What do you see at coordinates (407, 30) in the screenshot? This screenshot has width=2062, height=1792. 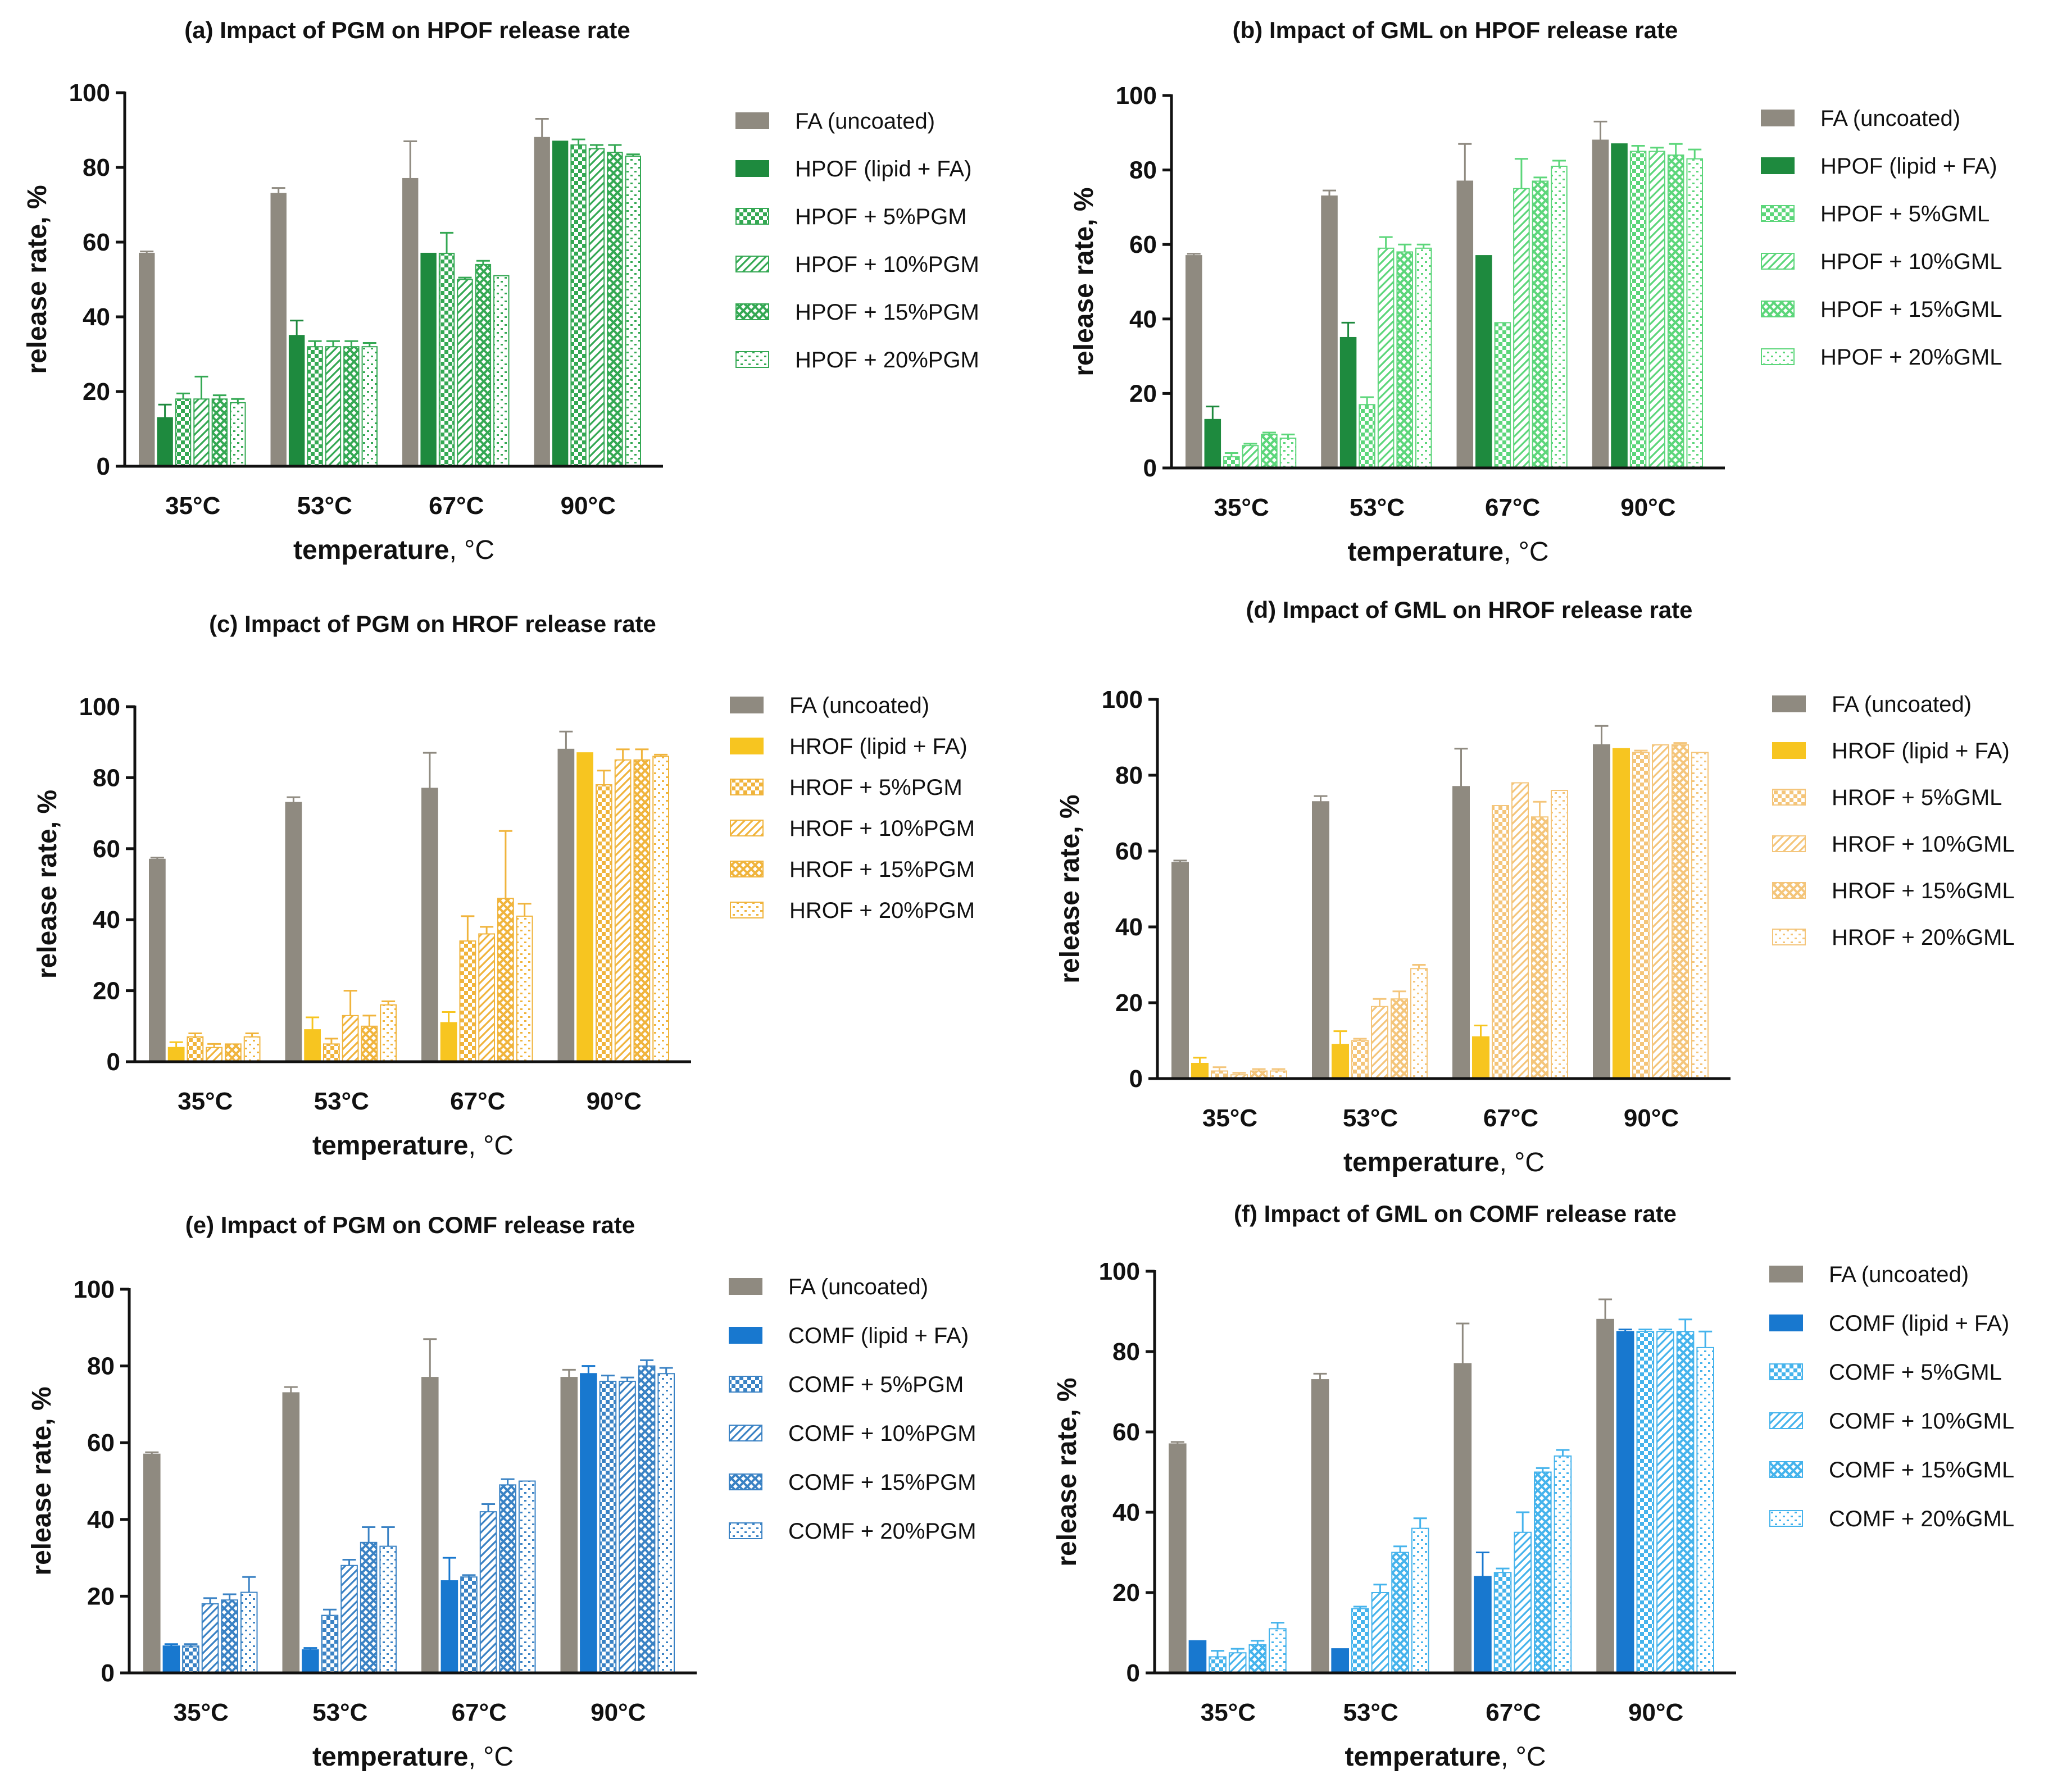 I see `chart-title: (a) Impact of PGM on HPOF release rate` at bounding box center [407, 30].